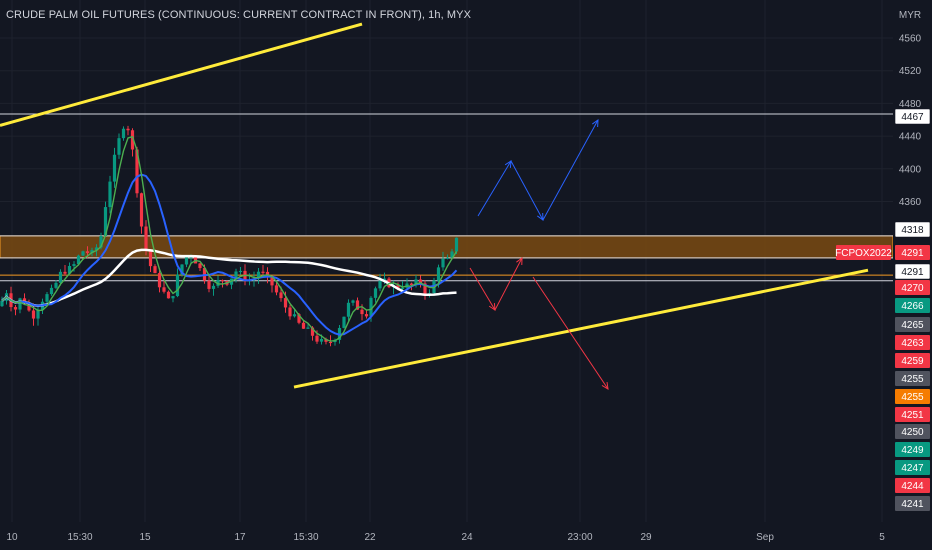 This screenshot has height=550, width=932. What do you see at coordinates (912, 306) in the screenshot?
I see `price-tag-label: 4266` at bounding box center [912, 306].